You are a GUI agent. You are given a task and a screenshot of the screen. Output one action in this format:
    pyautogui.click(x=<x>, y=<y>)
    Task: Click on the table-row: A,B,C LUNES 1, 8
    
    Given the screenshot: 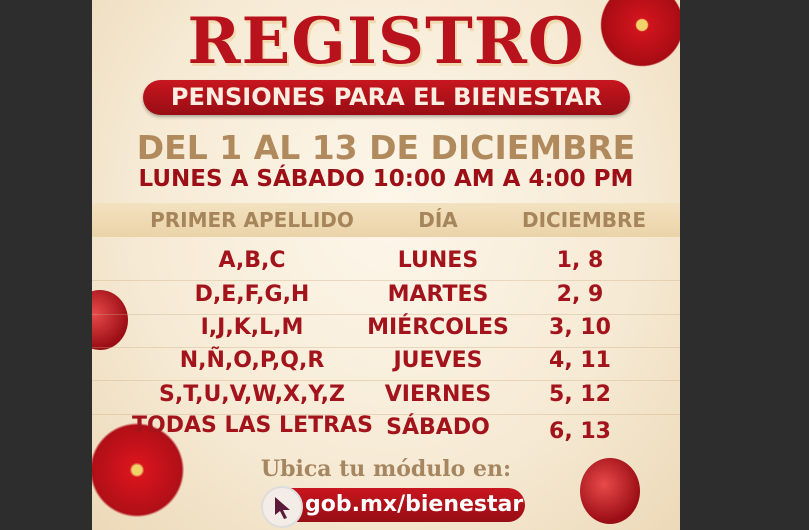 What is the action you would take?
    pyautogui.click(x=386, y=264)
    